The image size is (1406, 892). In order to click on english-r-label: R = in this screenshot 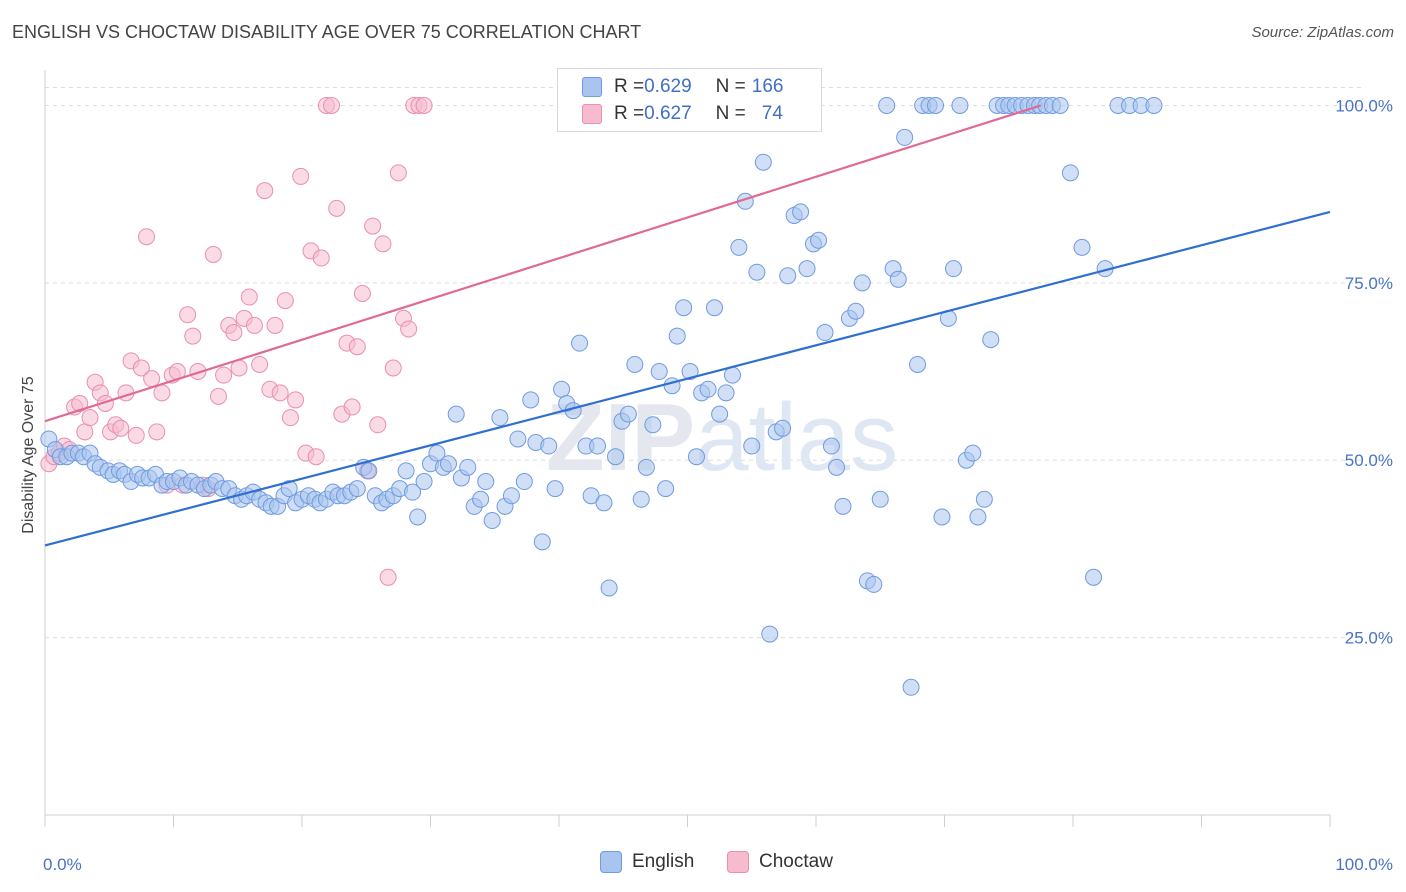, I will do `click(629, 86)`.